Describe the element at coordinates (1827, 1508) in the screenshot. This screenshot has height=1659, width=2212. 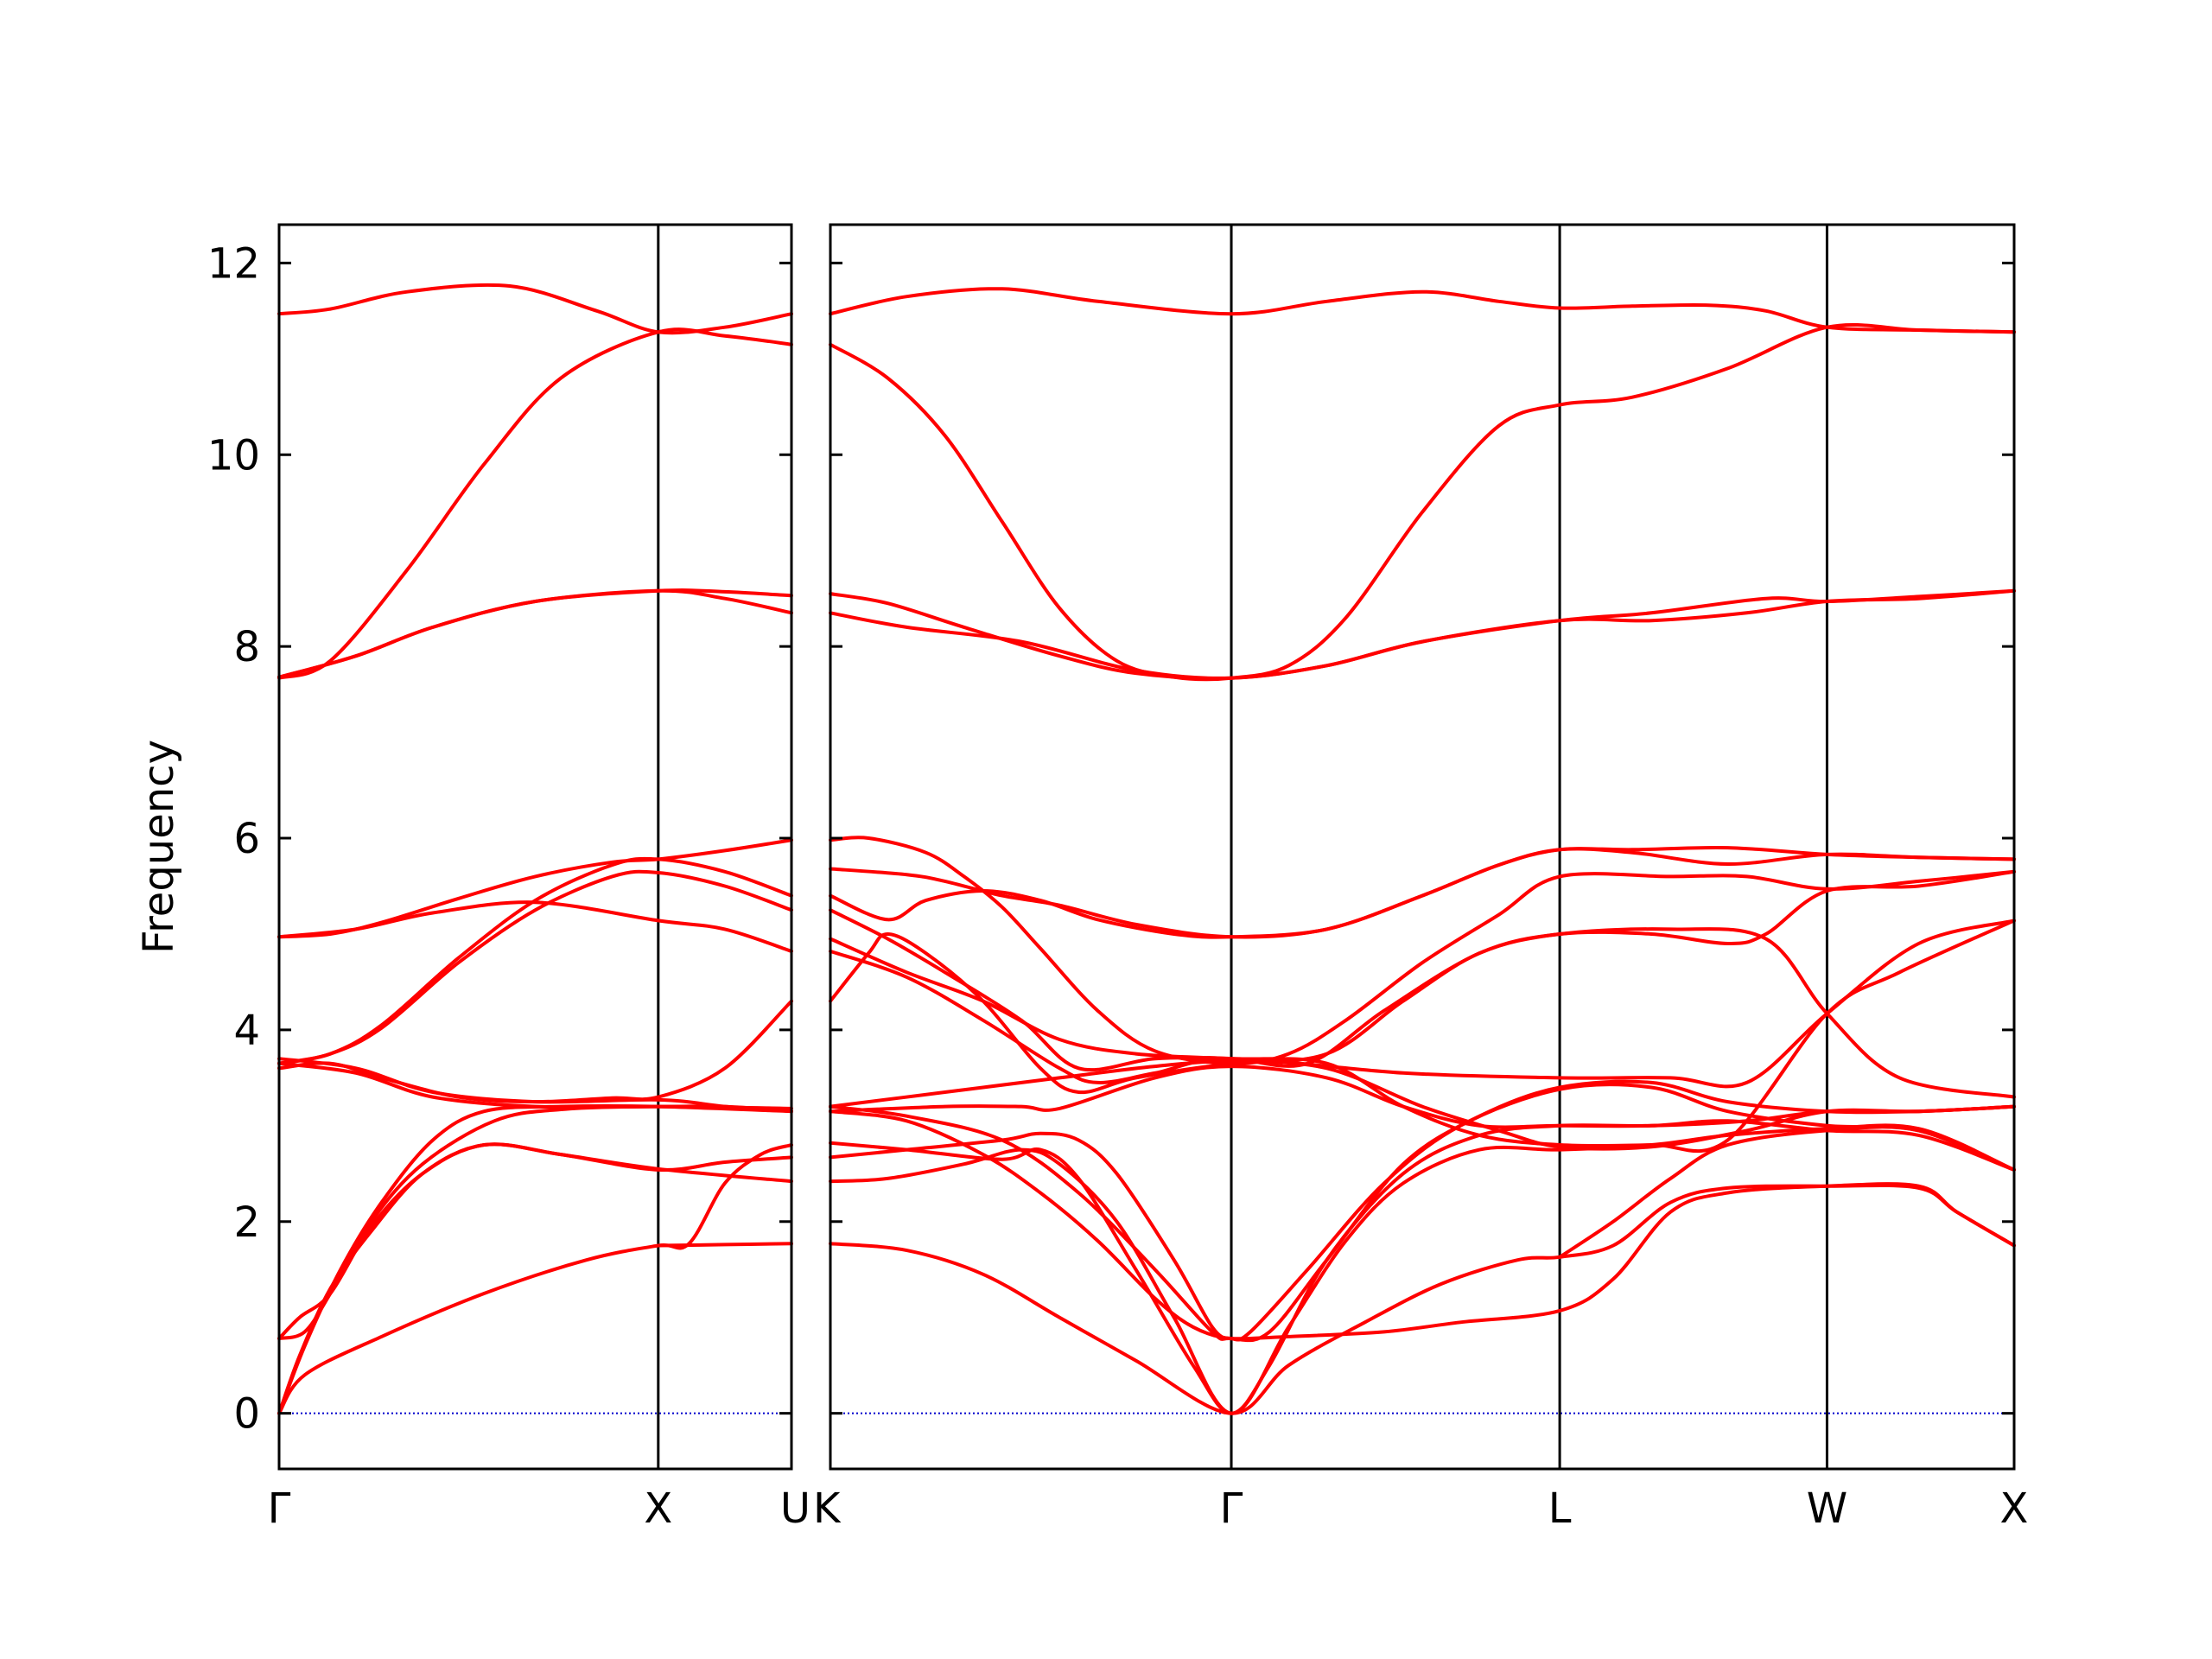
I see `x-tick-label: W` at that location.